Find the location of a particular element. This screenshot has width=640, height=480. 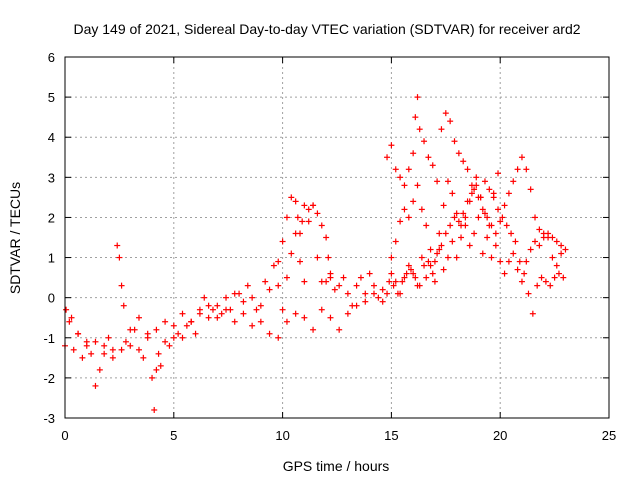

y-tick-label: -1 is located at coordinates (49, 338).